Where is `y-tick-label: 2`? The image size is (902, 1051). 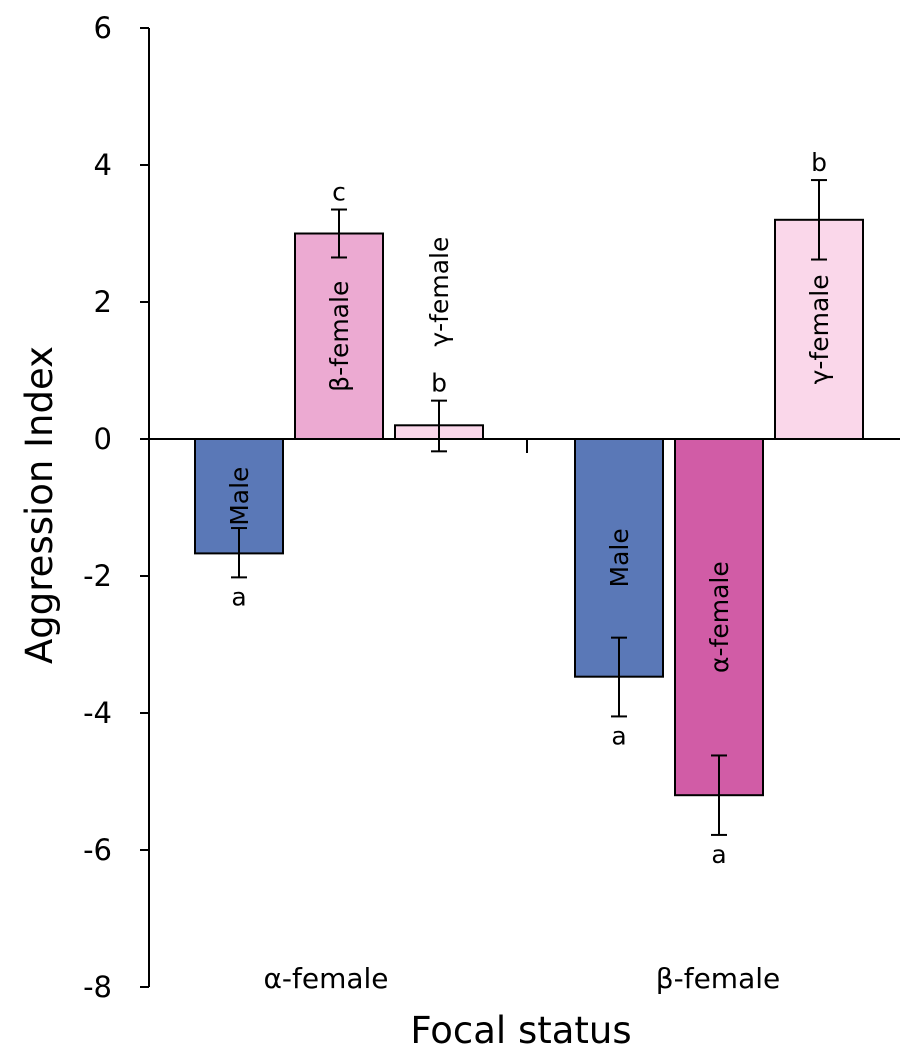
y-tick-label: 2 is located at coordinates (103, 302).